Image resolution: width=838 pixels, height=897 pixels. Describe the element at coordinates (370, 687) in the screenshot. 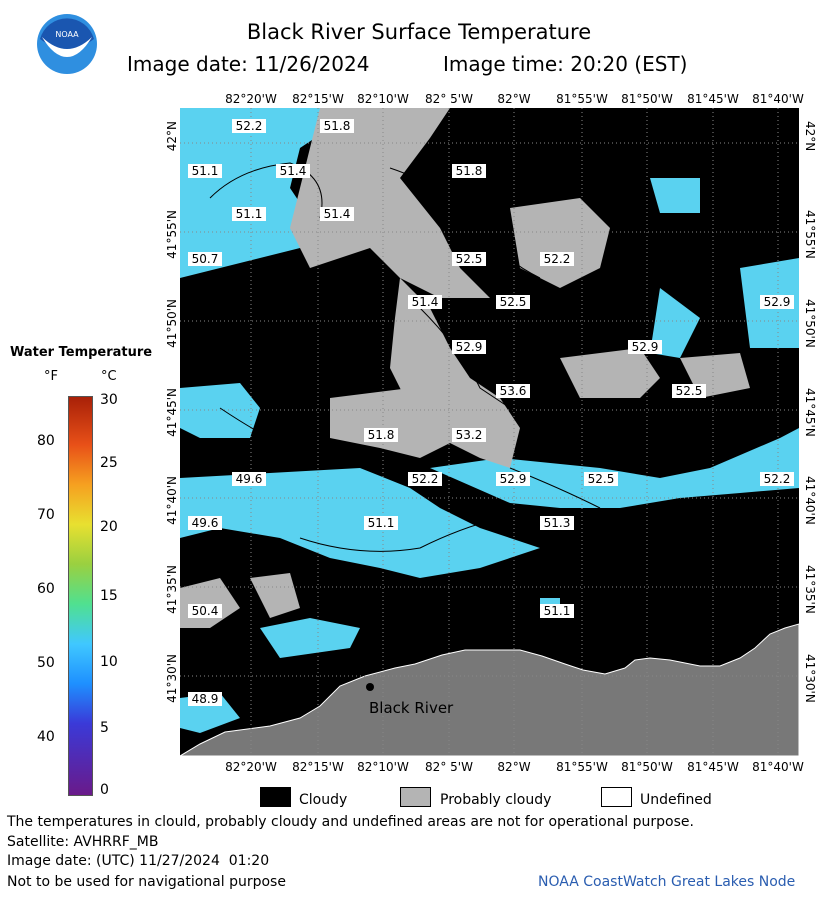

I see `black-river-marker` at that location.